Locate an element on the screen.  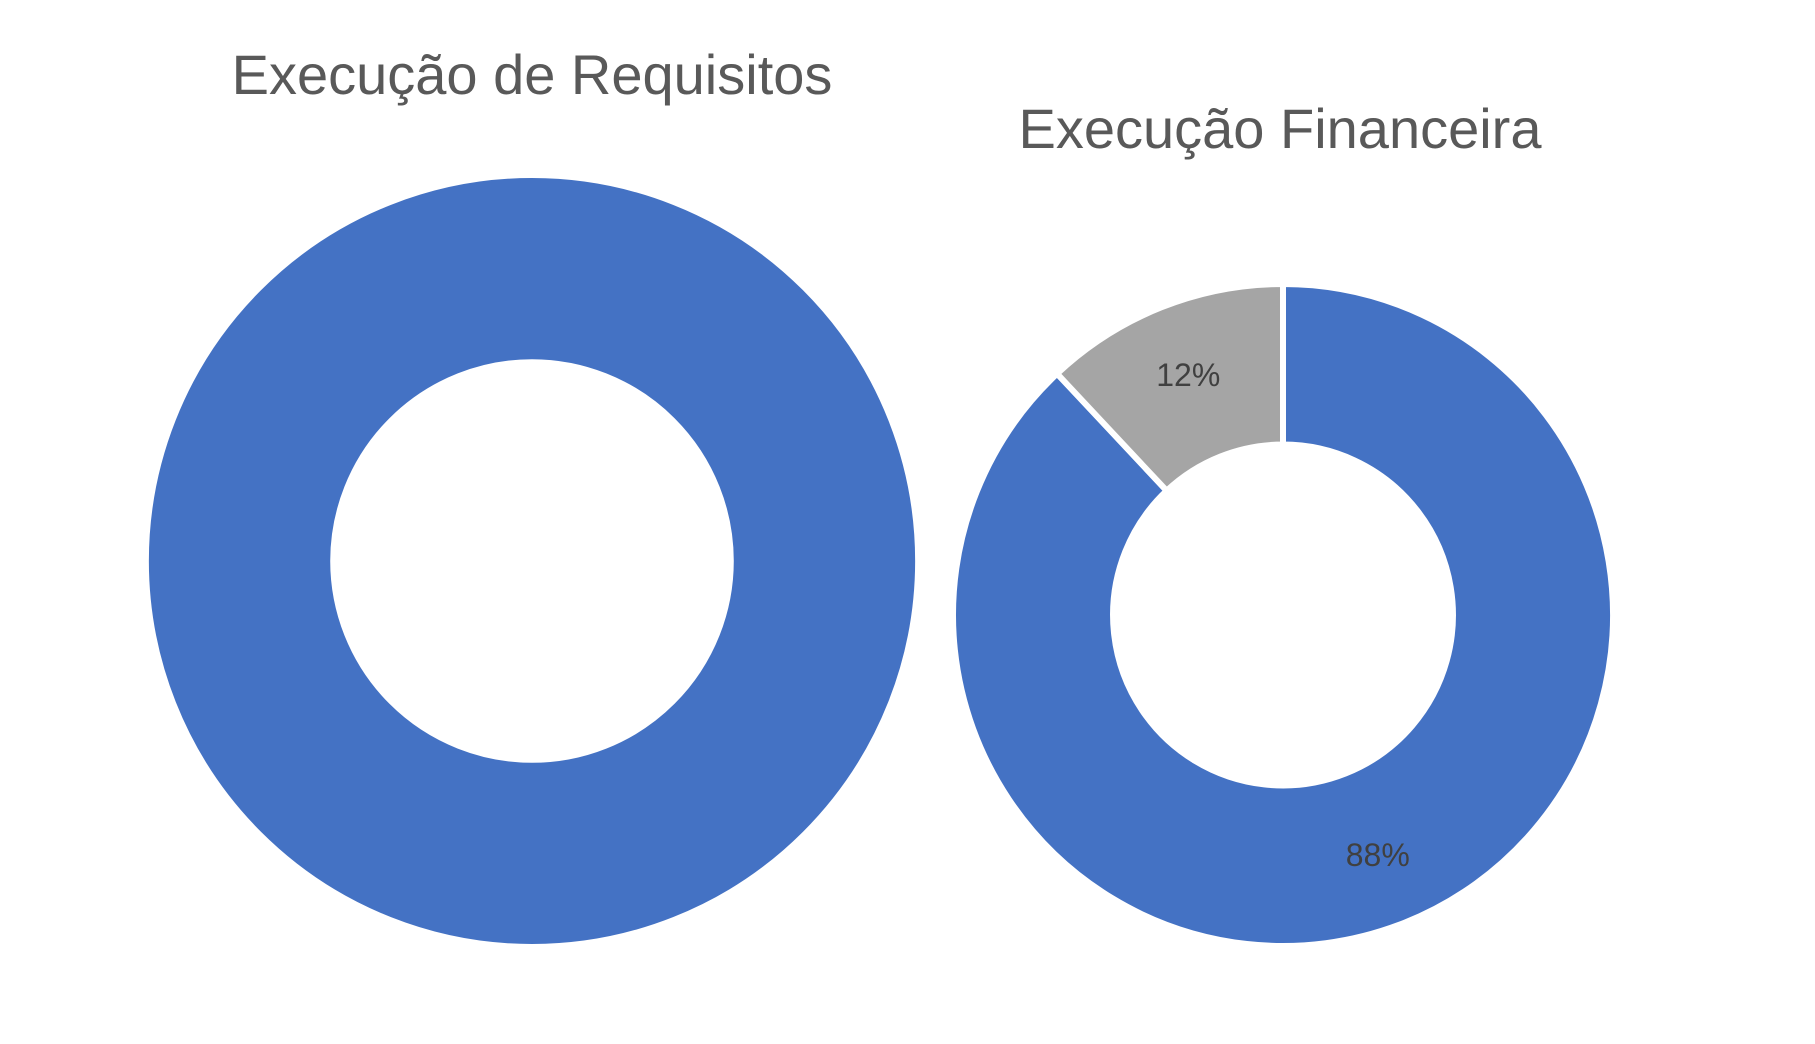
chart-title-requisitos: Execução de Requisitos is located at coordinates (532, 74).